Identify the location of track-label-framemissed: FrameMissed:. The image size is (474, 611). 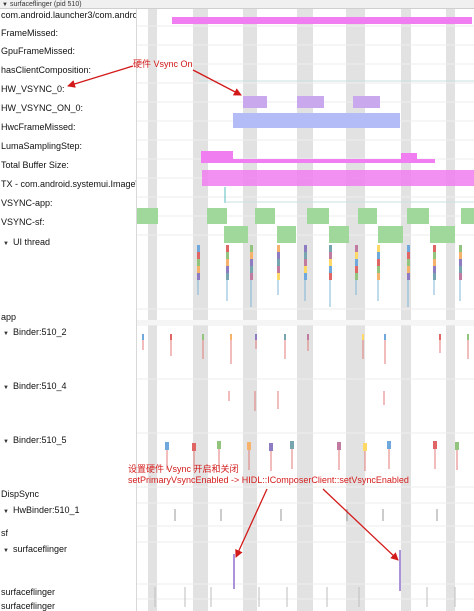
(30, 33).